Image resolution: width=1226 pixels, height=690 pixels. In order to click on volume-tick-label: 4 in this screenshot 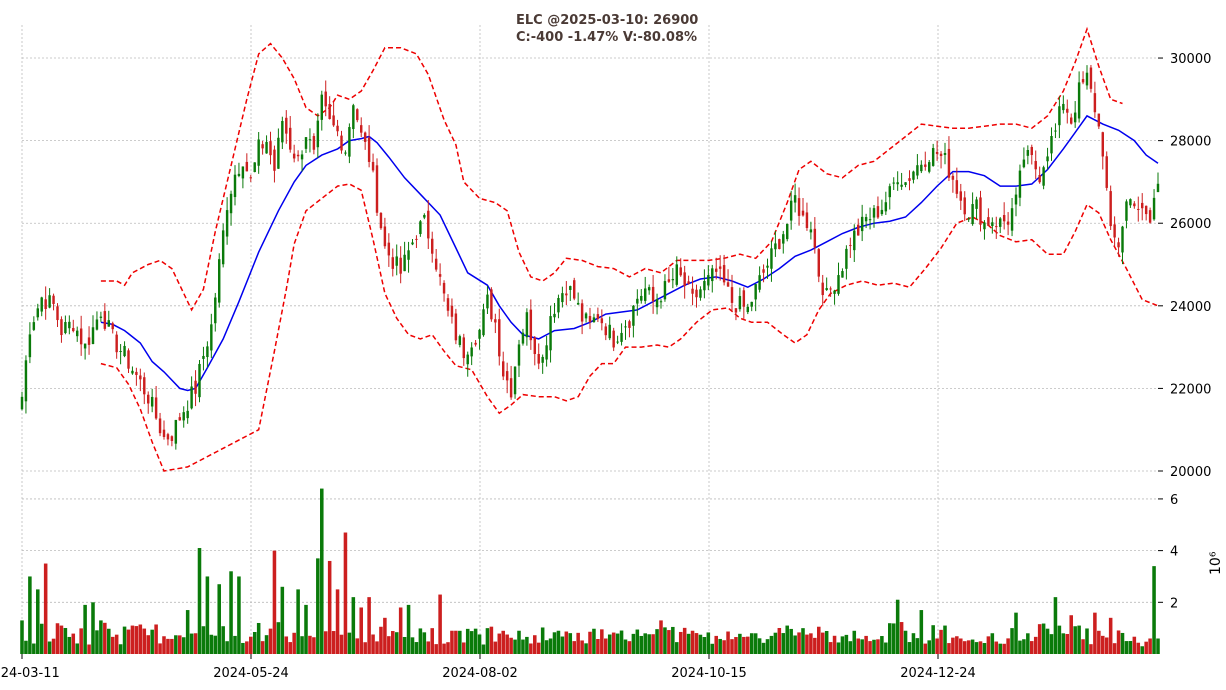, I will do `click(1174, 552)`.